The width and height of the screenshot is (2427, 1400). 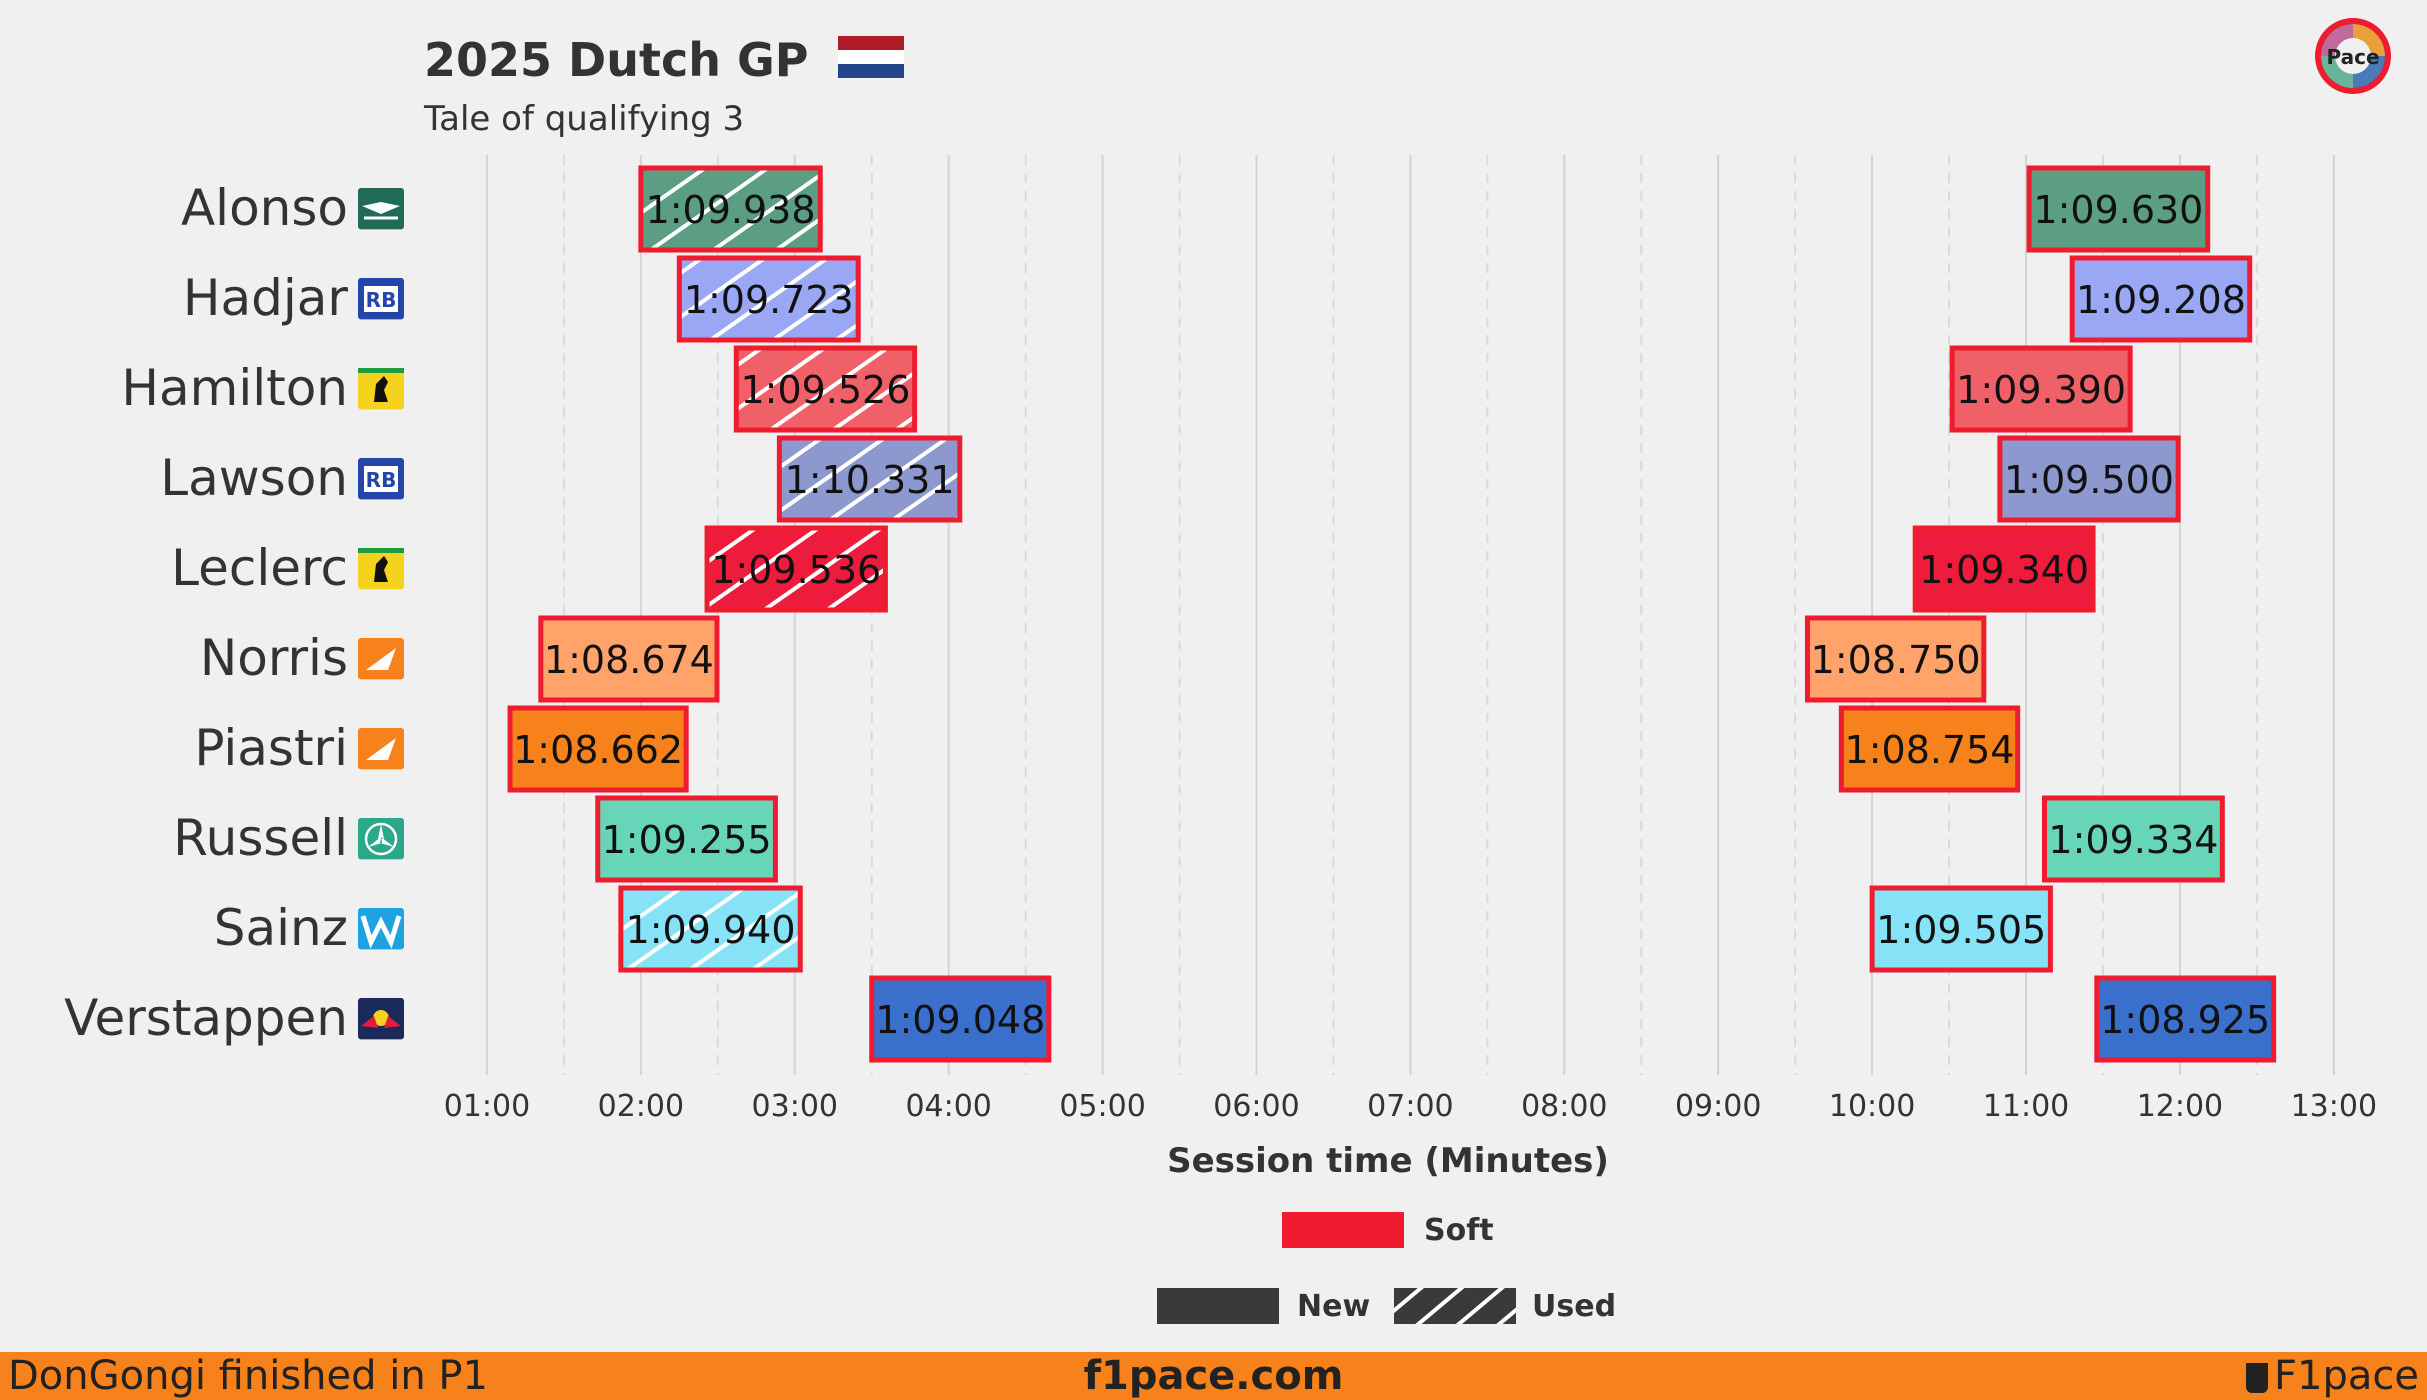 What do you see at coordinates (583, 119) in the screenshot?
I see `chart-subtitle: Tale of qualifying 3` at bounding box center [583, 119].